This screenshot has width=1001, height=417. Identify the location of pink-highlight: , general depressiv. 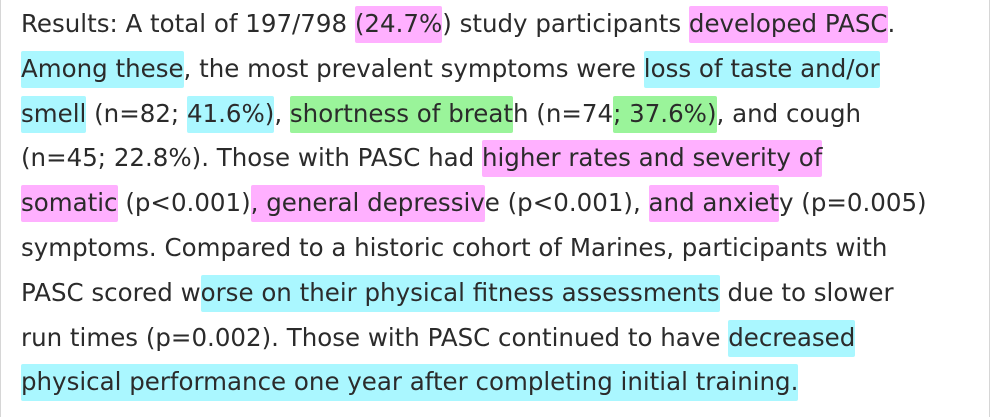
(367, 204).